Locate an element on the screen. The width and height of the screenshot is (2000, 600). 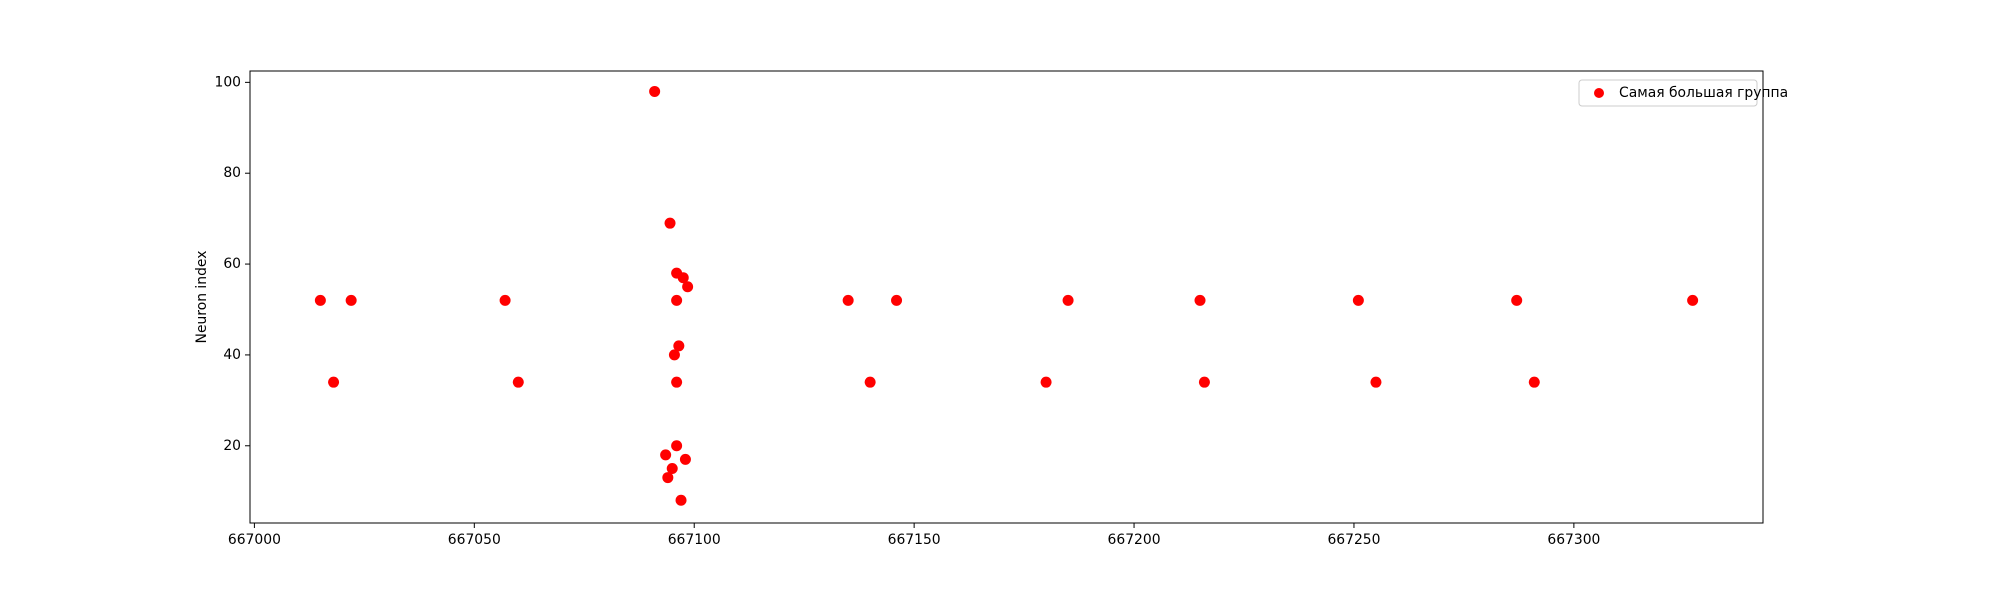
y-tick-label: 40 is located at coordinates (232, 355).